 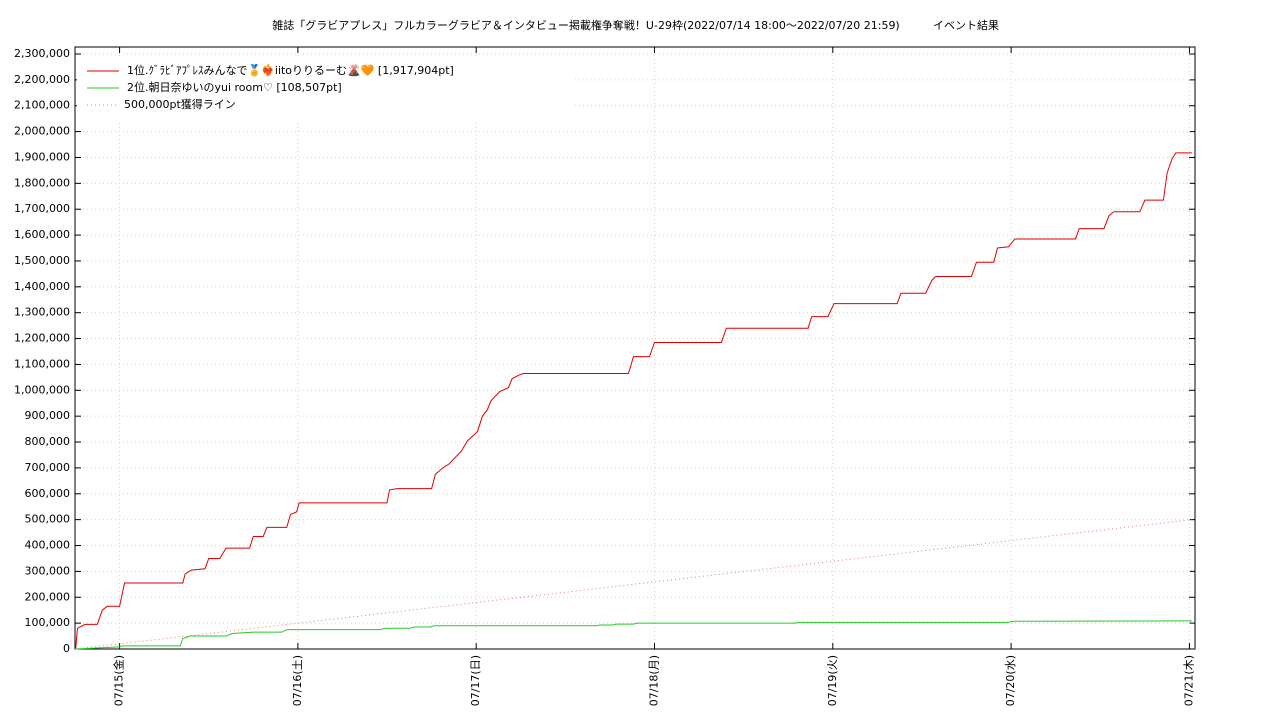 I want to click on y-tick-label: 300,000, so click(x=48, y=570).